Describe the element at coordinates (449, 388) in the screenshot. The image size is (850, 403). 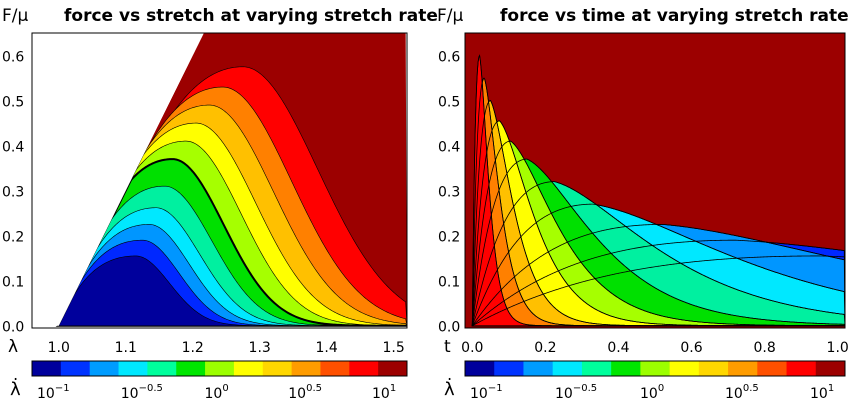
I see `right-colorbar-symbol: λ̇` at that location.